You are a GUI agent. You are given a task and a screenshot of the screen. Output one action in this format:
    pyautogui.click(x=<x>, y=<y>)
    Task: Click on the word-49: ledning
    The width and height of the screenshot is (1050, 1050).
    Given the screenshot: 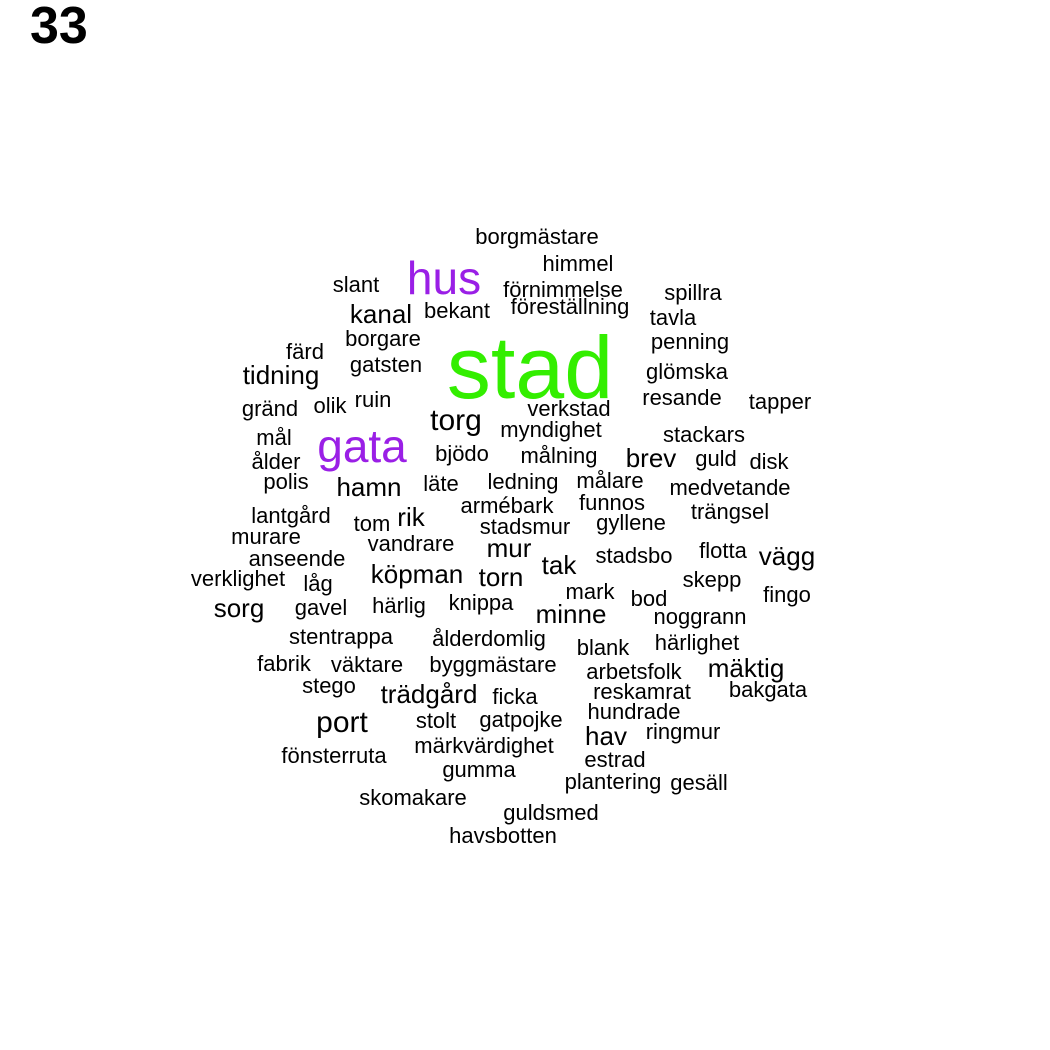 What is the action you would take?
    pyautogui.click(x=523, y=481)
    